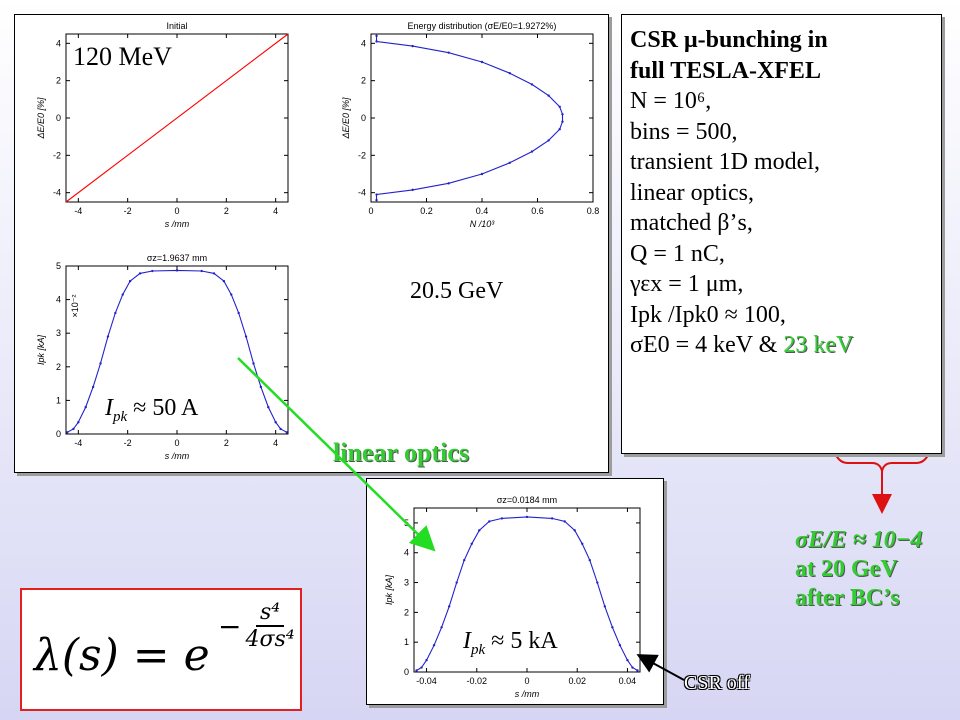  What do you see at coordinates (483, 224) in the screenshot?
I see `x-axis-label: N /10³` at bounding box center [483, 224].